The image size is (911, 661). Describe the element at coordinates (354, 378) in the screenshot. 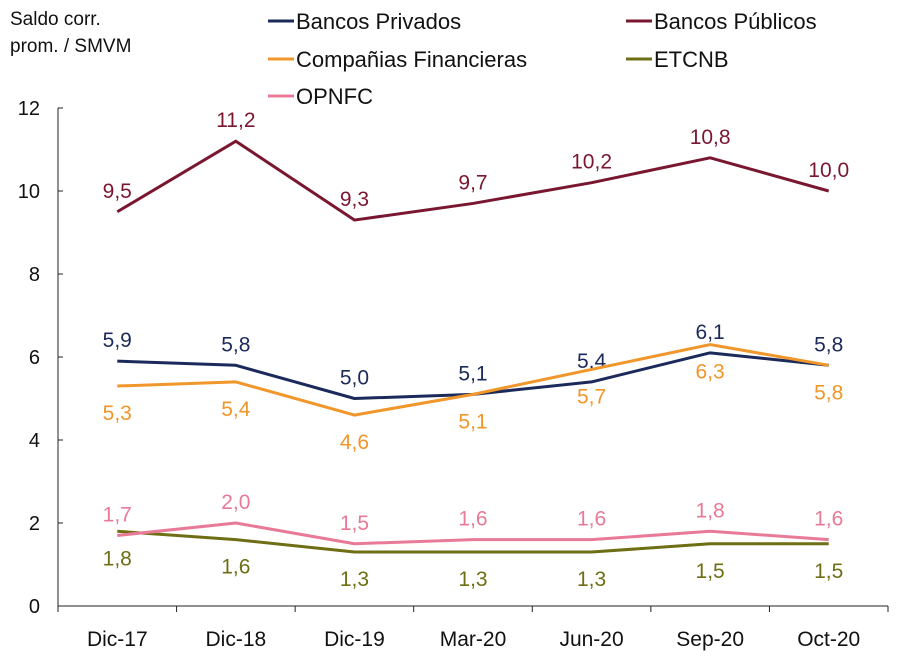

I see `data-label: 5,0` at that location.